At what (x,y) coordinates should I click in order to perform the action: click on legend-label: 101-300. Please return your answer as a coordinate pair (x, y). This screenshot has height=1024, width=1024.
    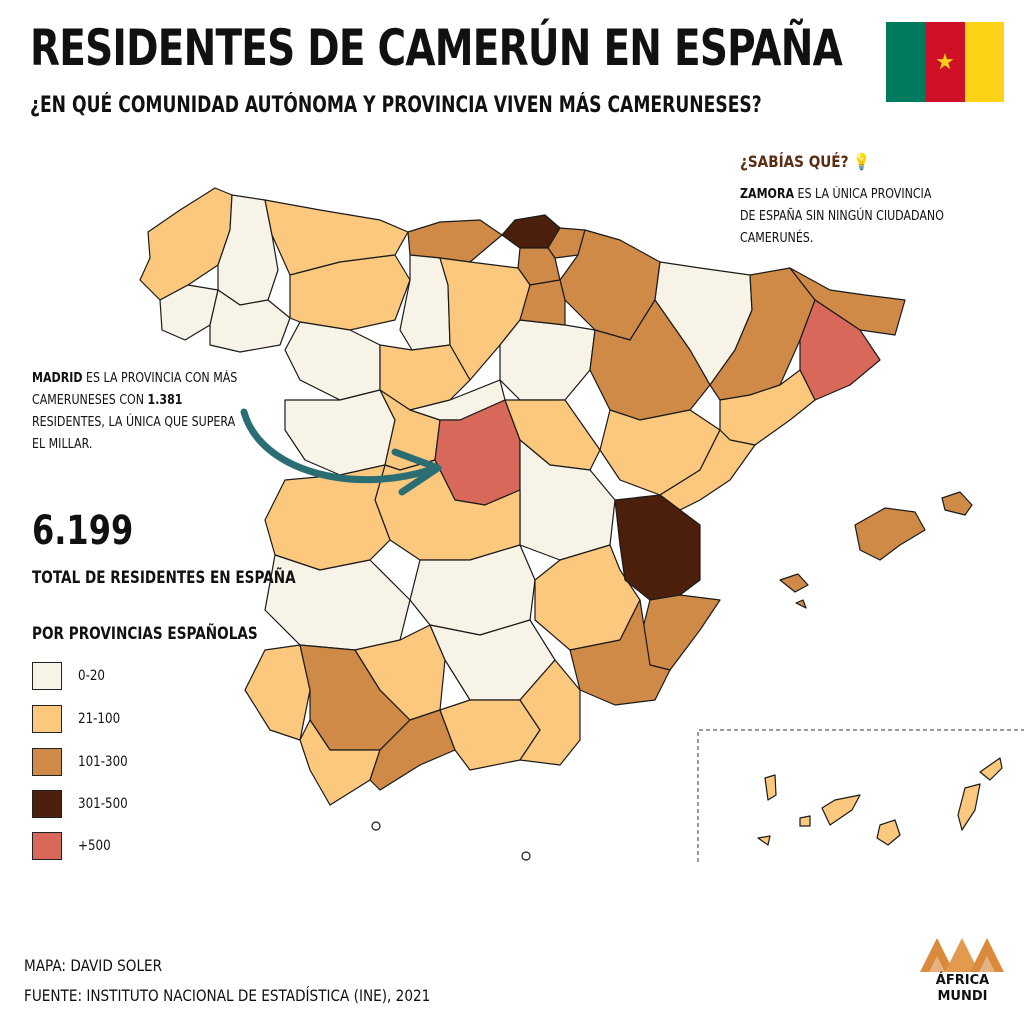
    Looking at the image, I should click on (103, 762).